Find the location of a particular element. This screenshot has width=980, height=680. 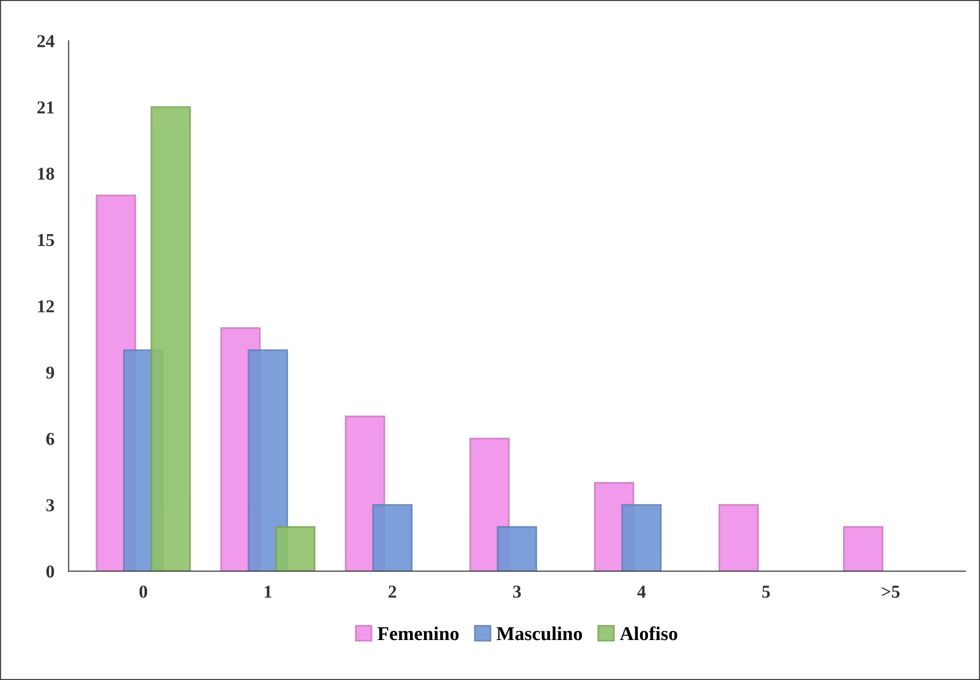

y-tick-label: 21 is located at coordinates (45, 107).